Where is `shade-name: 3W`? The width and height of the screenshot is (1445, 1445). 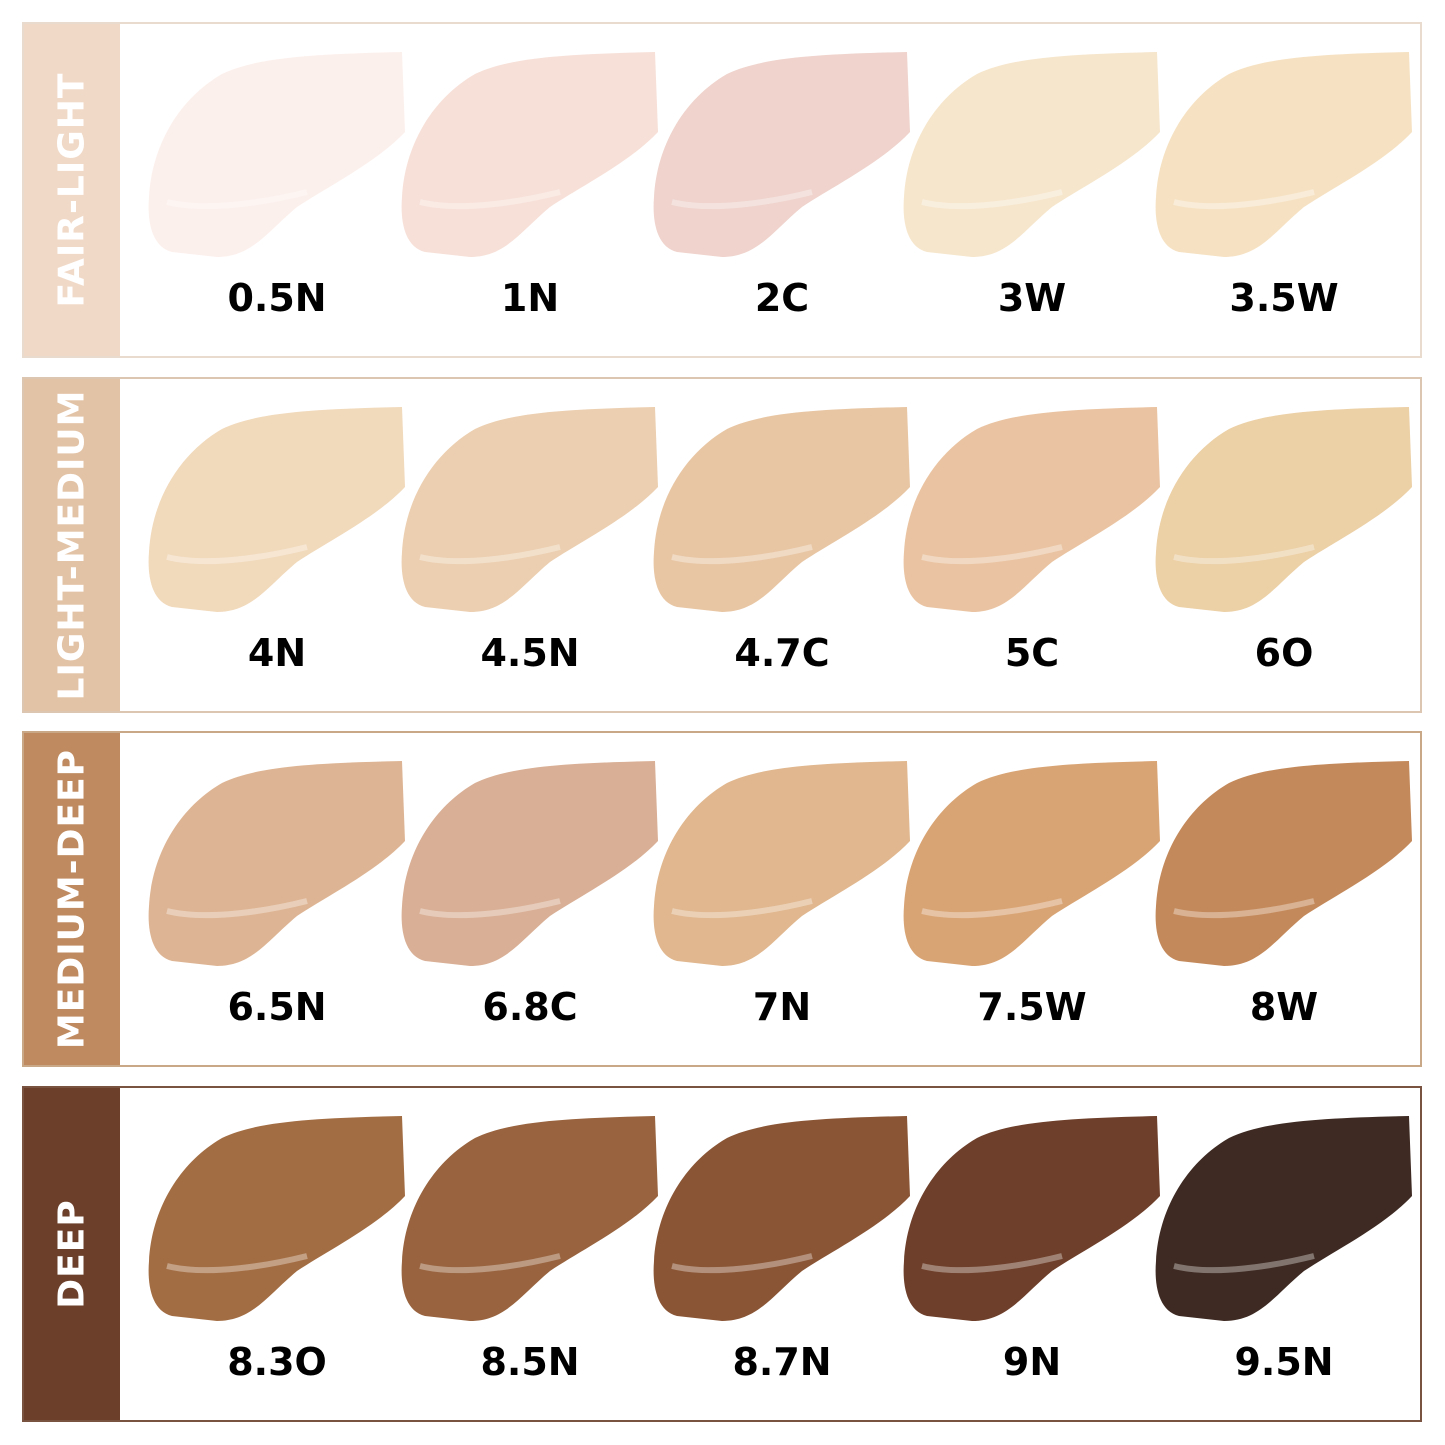
shade-name: 3W is located at coordinates (1032, 298).